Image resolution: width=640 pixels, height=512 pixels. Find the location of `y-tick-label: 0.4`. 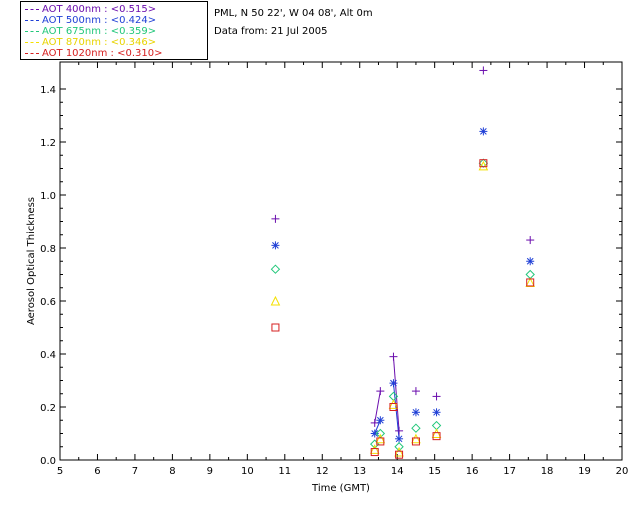

y-tick-label: 0.4 is located at coordinates (48, 355).